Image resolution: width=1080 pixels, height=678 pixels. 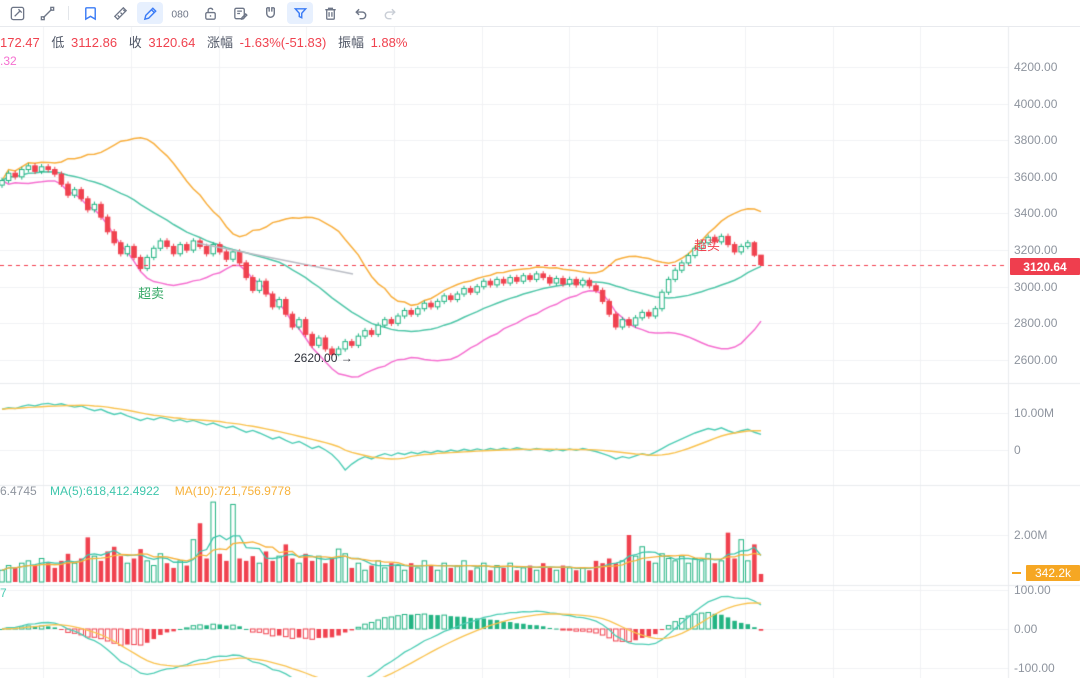 What do you see at coordinates (105, 491) in the screenshot?
I see `volume-ma5: MA(5):618,412.4922` at bounding box center [105, 491].